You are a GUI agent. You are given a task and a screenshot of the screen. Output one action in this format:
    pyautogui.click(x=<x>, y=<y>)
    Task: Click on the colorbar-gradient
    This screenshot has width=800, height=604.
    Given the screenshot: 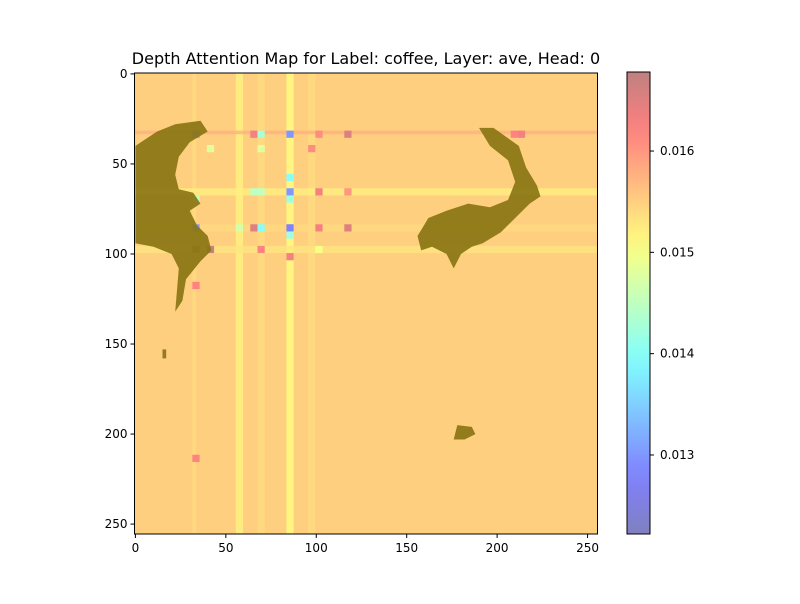 What is the action you would take?
    pyautogui.click(x=638, y=303)
    